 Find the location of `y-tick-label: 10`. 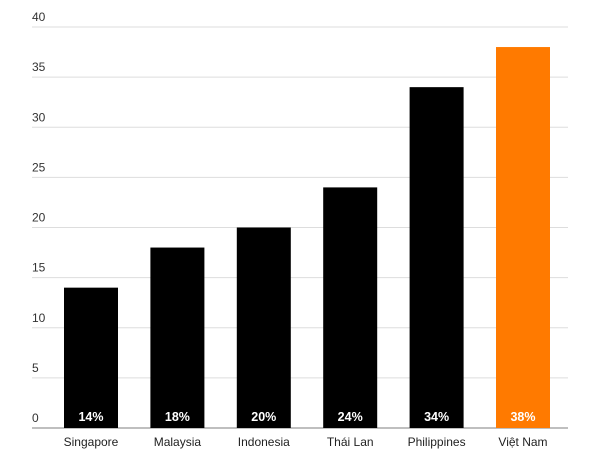

y-tick-label: 10 is located at coordinates (39, 318).